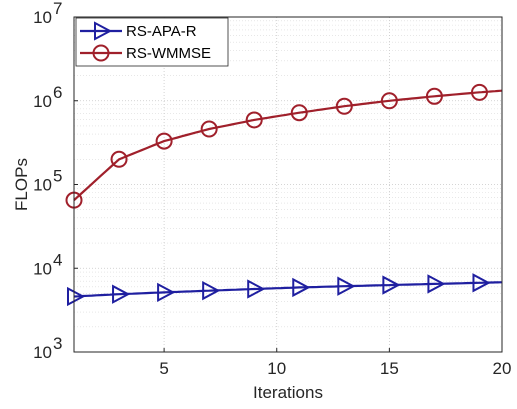 This screenshot has height=409, width=517. What do you see at coordinates (163, 368) in the screenshot?
I see `x-tick-label: 5` at bounding box center [163, 368].